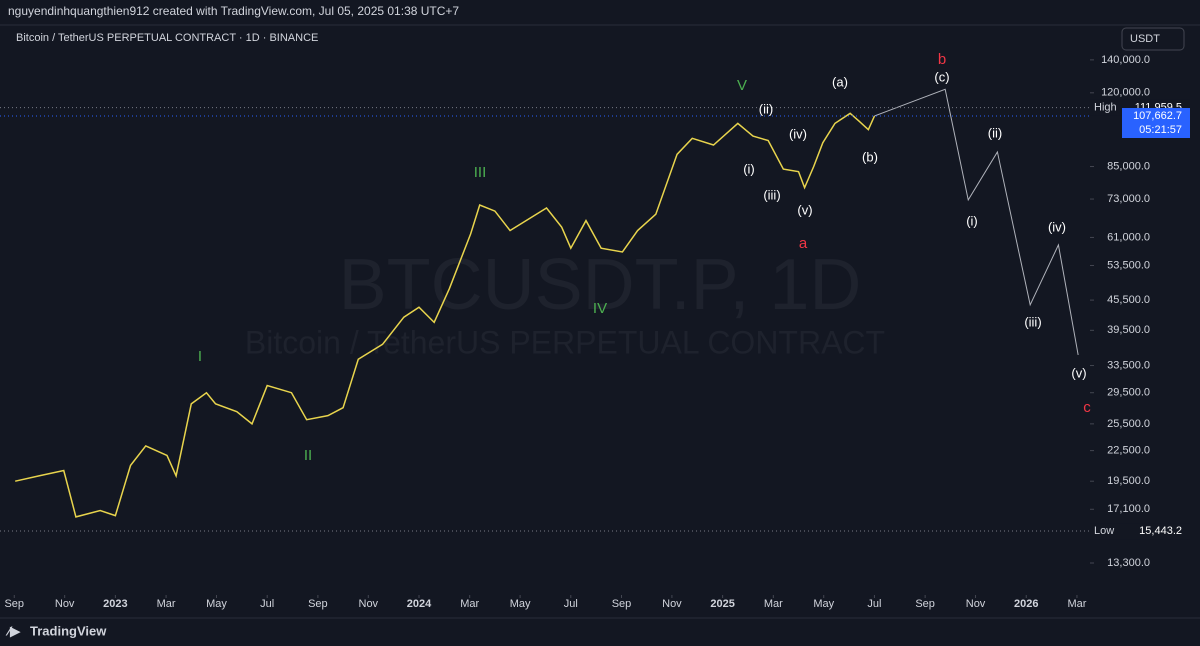 The width and height of the screenshot is (1200, 646). What do you see at coordinates (1157, 116) in the screenshot?
I see `price-label: 107,662.7` at bounding box center [1157, 116].